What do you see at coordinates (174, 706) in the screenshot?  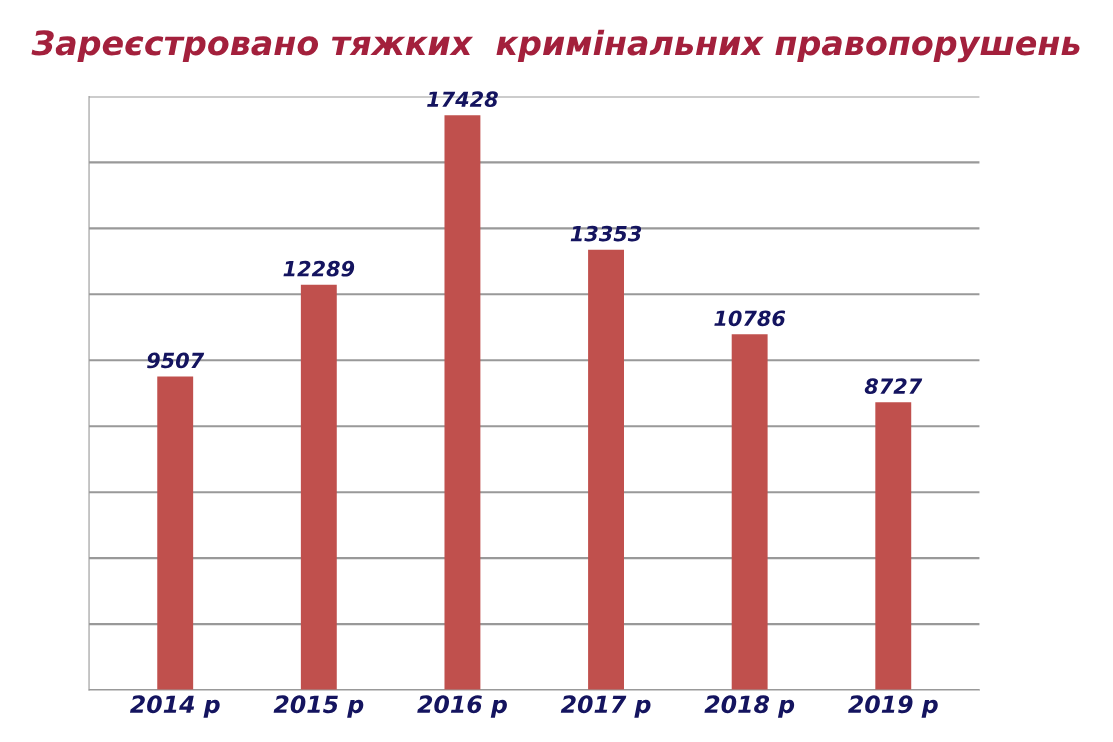 I see `x-tick-label: 2014 р` at bounding box center [174, 706].